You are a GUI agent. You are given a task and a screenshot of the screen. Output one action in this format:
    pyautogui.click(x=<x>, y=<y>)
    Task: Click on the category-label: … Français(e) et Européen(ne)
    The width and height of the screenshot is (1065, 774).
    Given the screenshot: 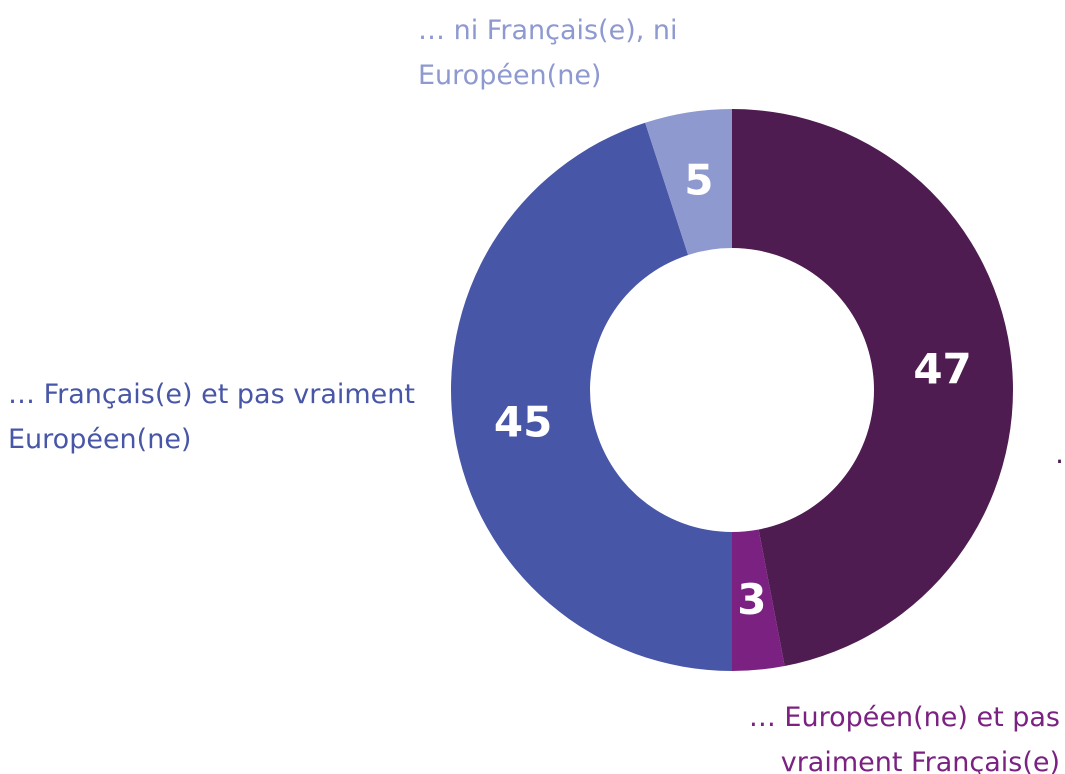 What is the action you would take?
    pyautogui.click(x=1060, y=454)
    